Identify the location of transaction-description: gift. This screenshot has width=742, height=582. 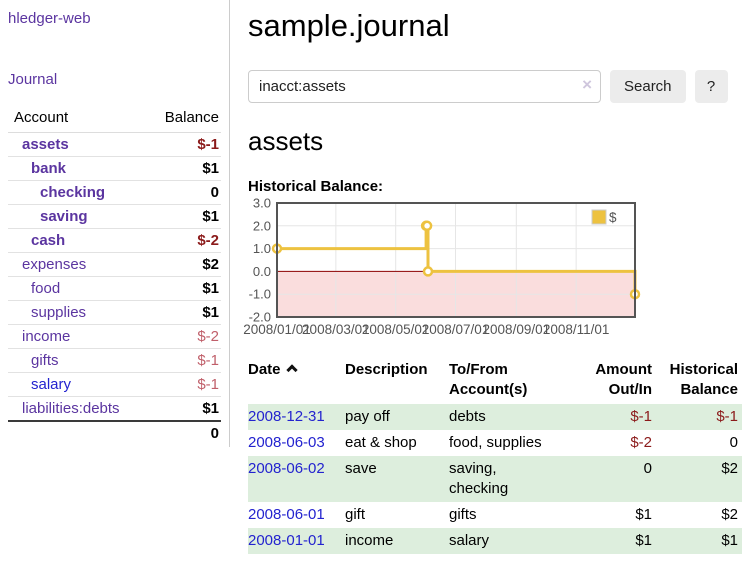
(355, 514).